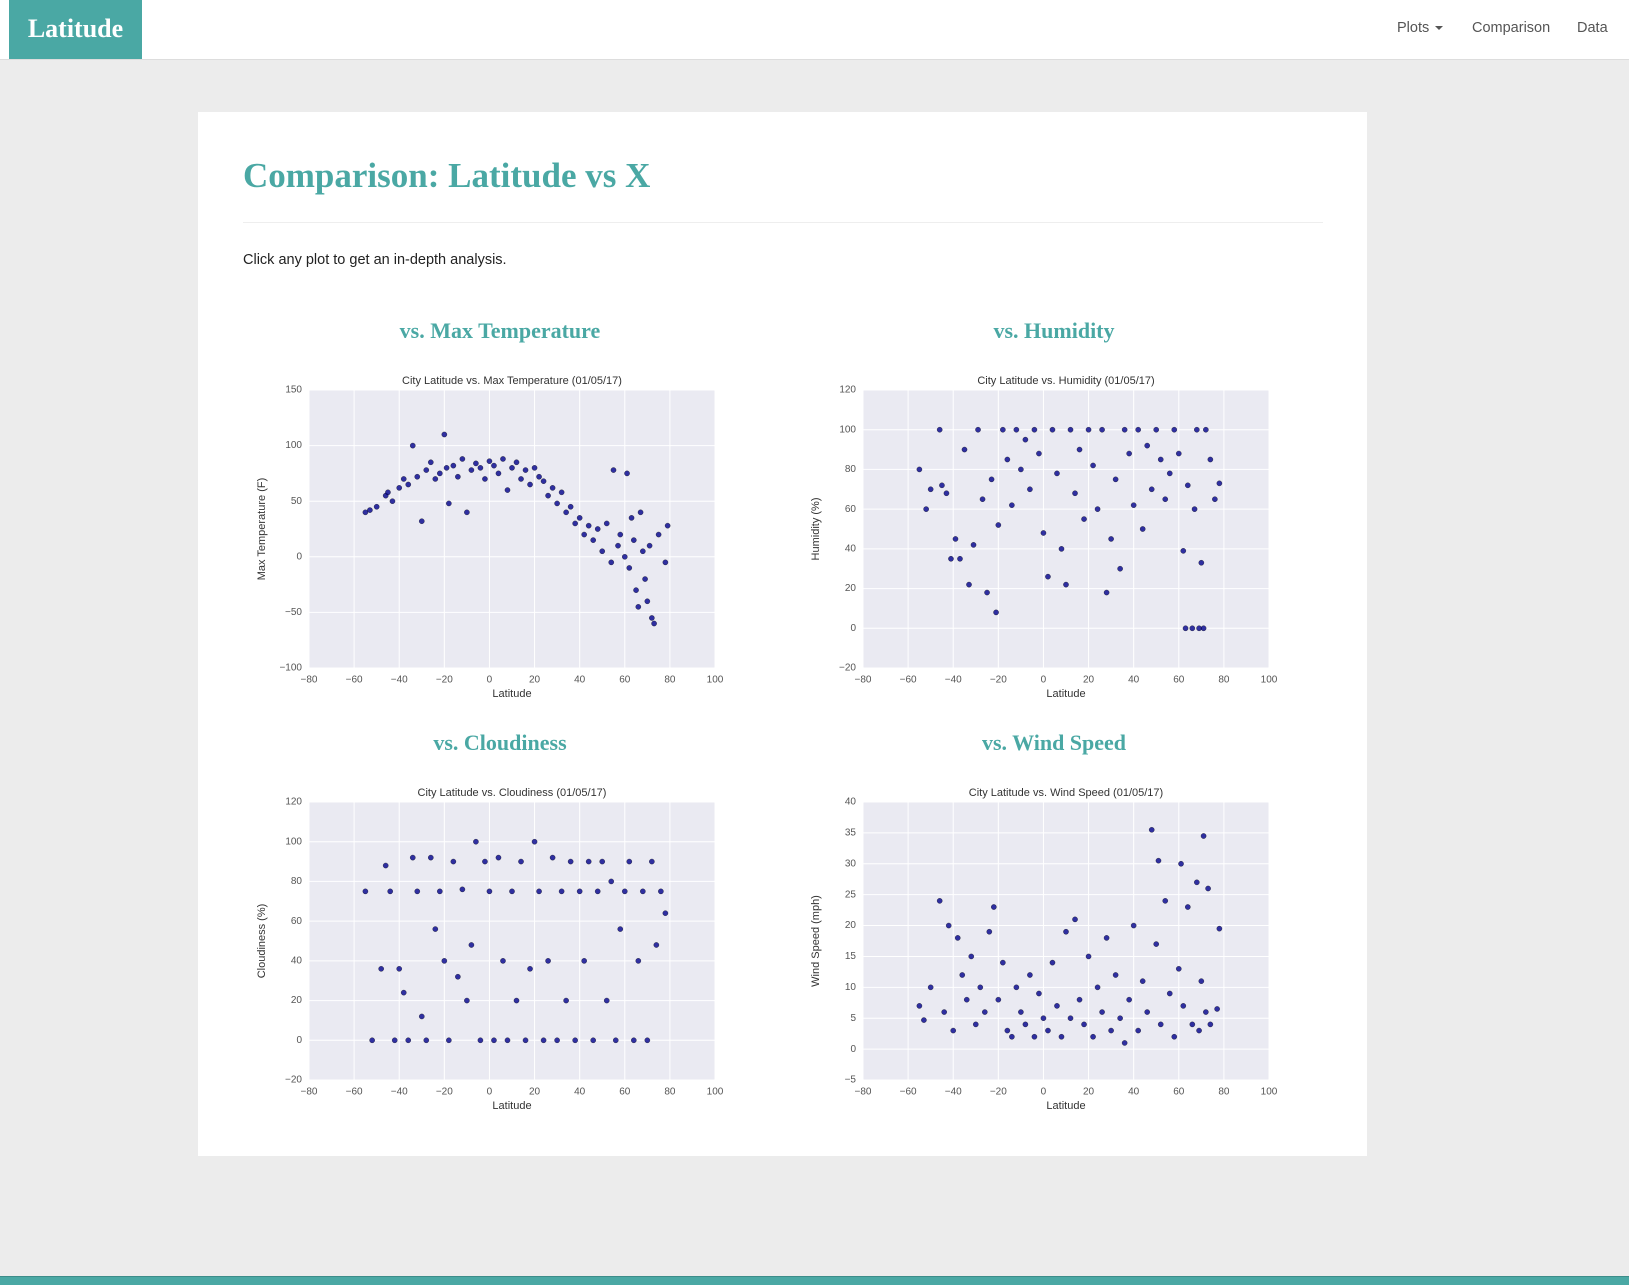 This screenshot has width=1629, height=1285. I want to click on y-tick-label: −100, so click(290, 668).